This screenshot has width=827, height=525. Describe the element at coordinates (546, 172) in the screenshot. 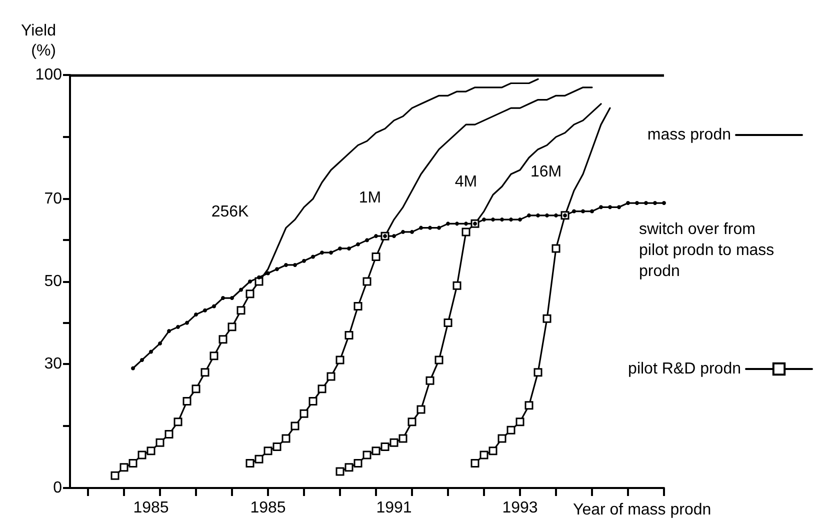

I see `annotation: 16M` at that location.